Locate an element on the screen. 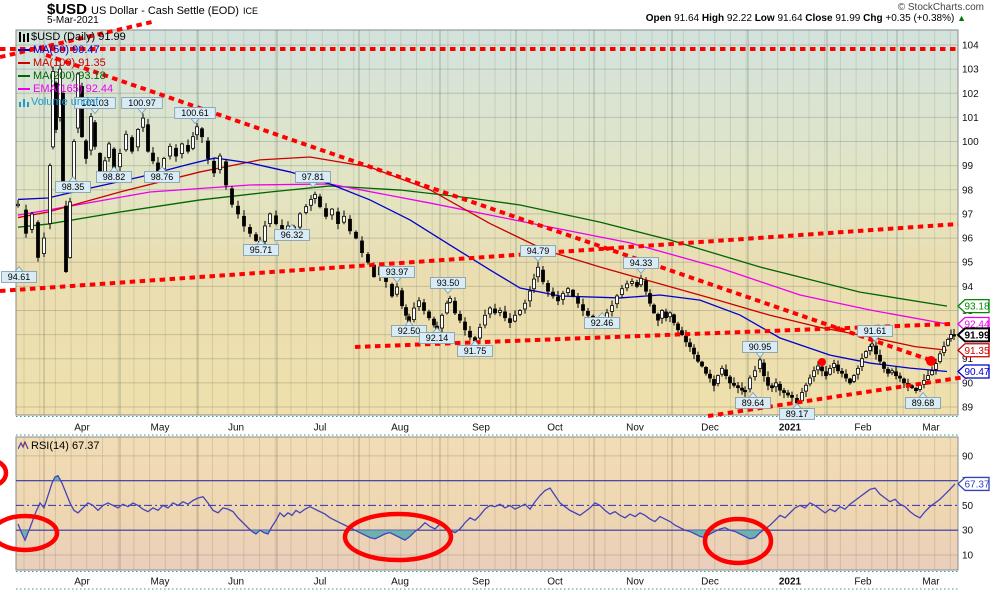 This screenshot has width=990, height=591. price-axis-label: 96 is located at coordinates (968, 239).